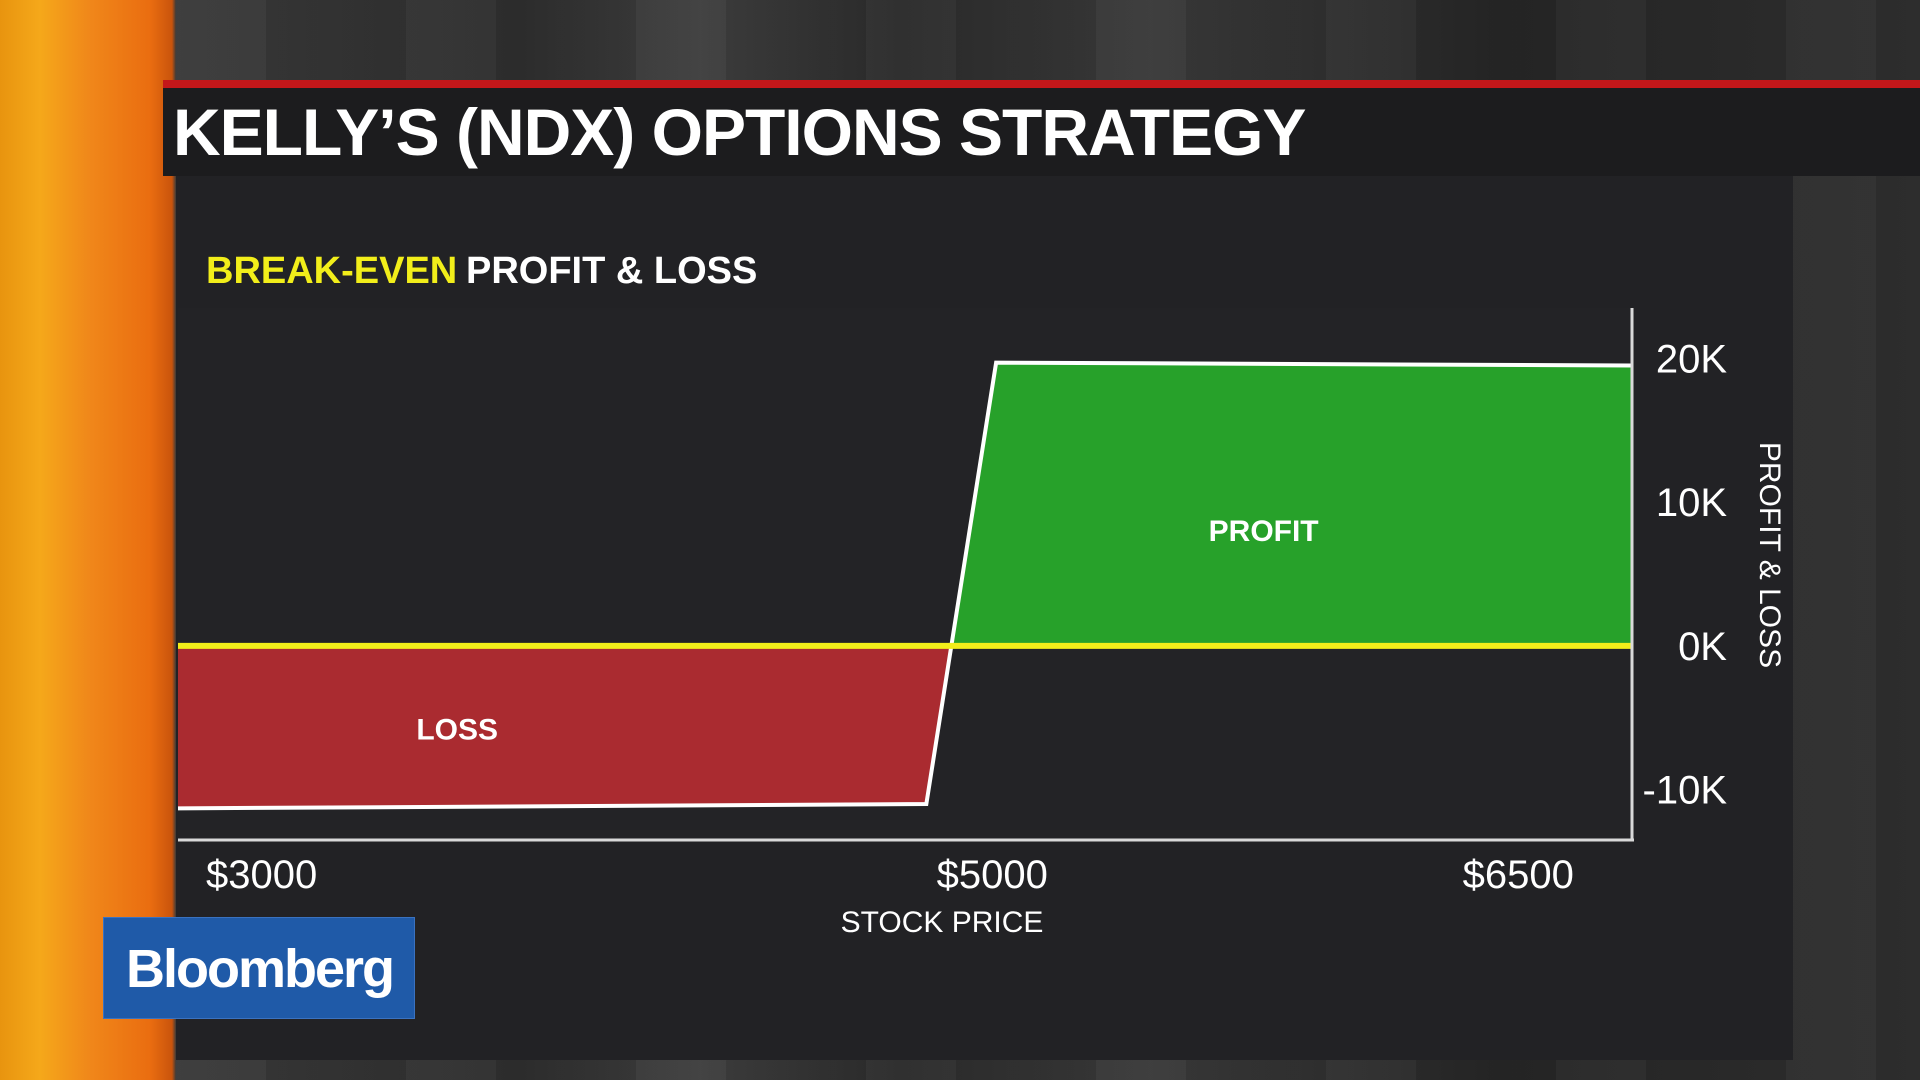 The height and width of the screenshot is (1080, 1920). I want to click on y-axis-title: PROFIT & LOSS, so click(1769, 555).